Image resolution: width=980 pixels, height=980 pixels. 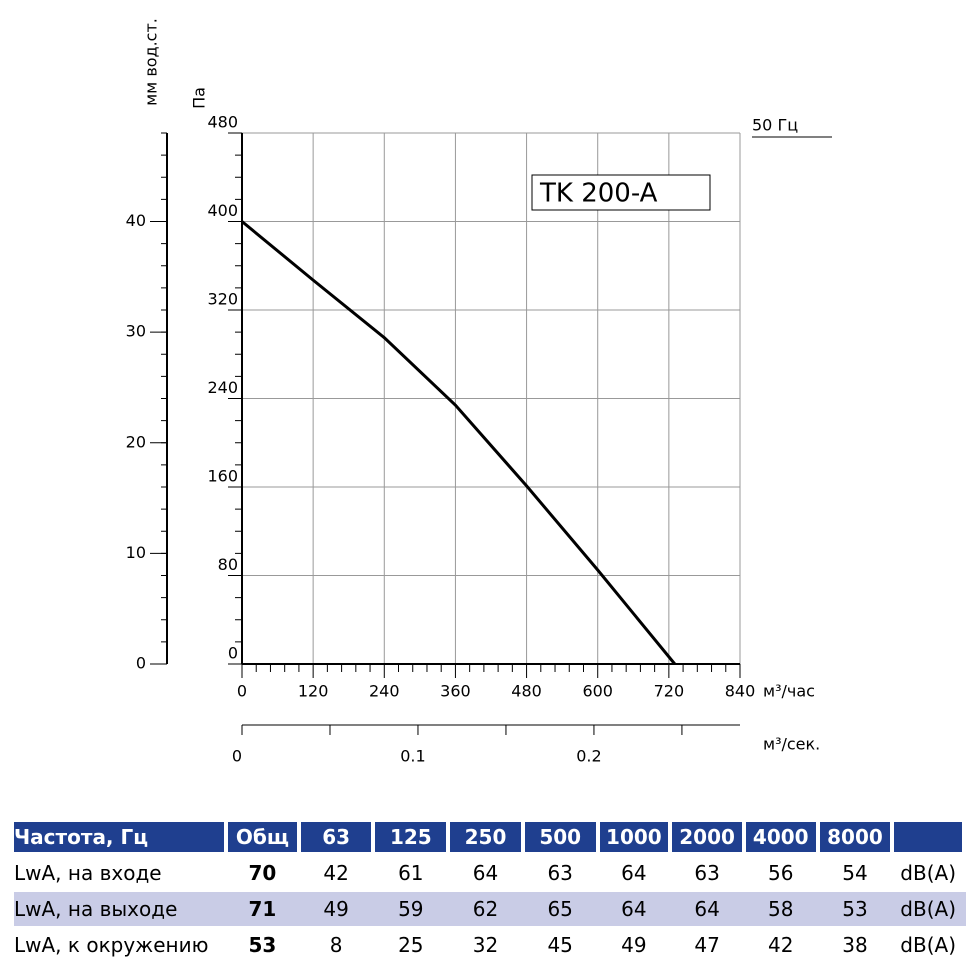 I want to click on header-cell: 1000, so click(x=634, y=837).